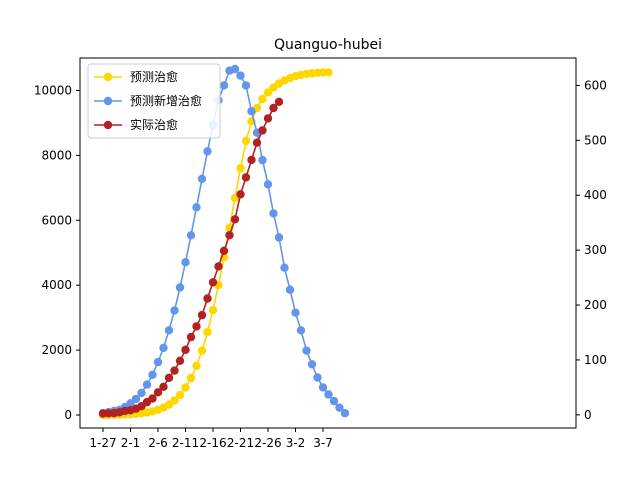 This screenshot has height=480, width=640. Describe the element at coordinates (595, 195) in the screenshot. I see `y-right-tick-label-4: 400` at that location.